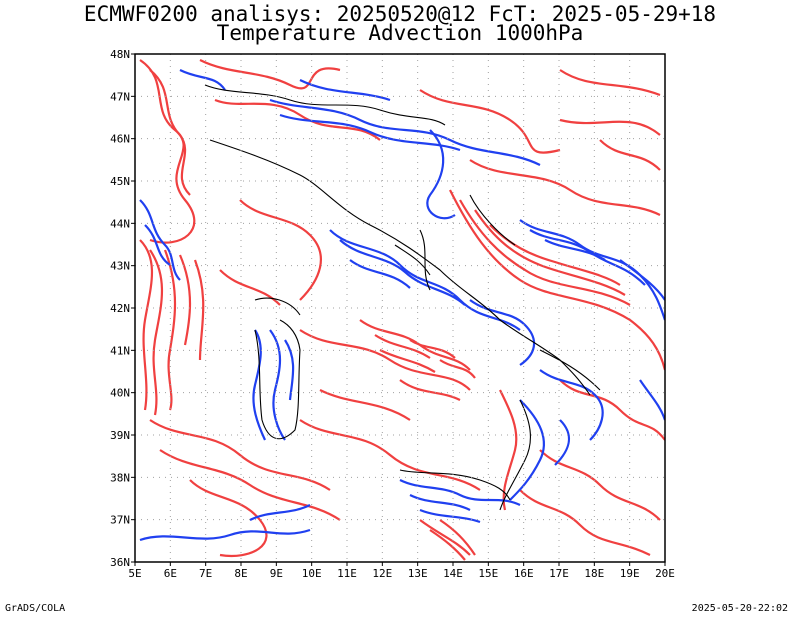  I want to click on lat-tick-label: 42N, so click(120, 308).